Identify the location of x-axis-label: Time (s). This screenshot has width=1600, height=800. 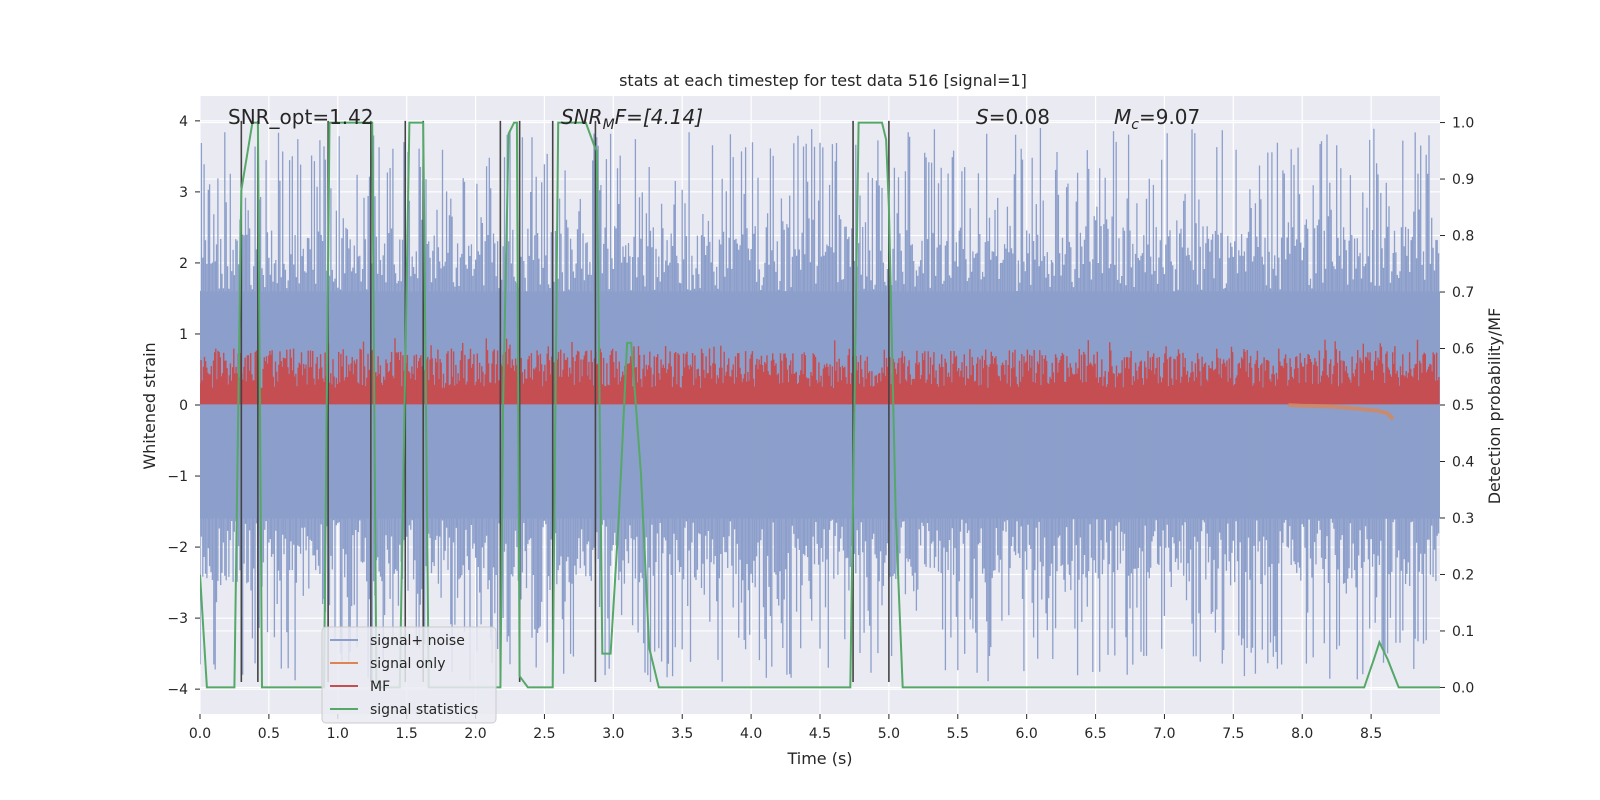
(819, 758).